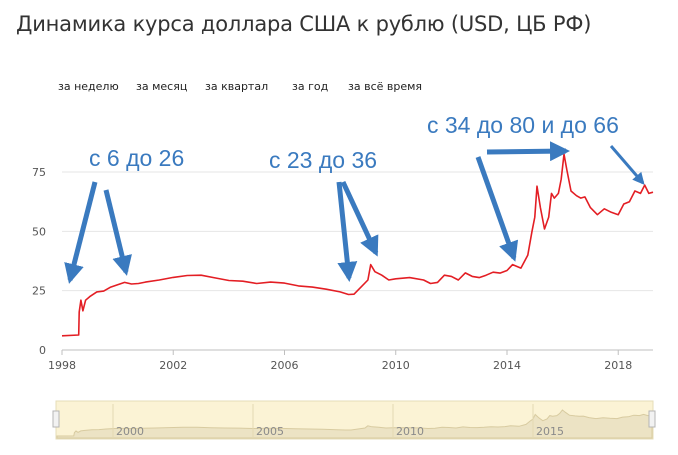 The width and height of the screenshot is (678, 455). Describe the element at coordinates (270, 431) in the screenshot. I see `navigator-label: 2005` at that location.